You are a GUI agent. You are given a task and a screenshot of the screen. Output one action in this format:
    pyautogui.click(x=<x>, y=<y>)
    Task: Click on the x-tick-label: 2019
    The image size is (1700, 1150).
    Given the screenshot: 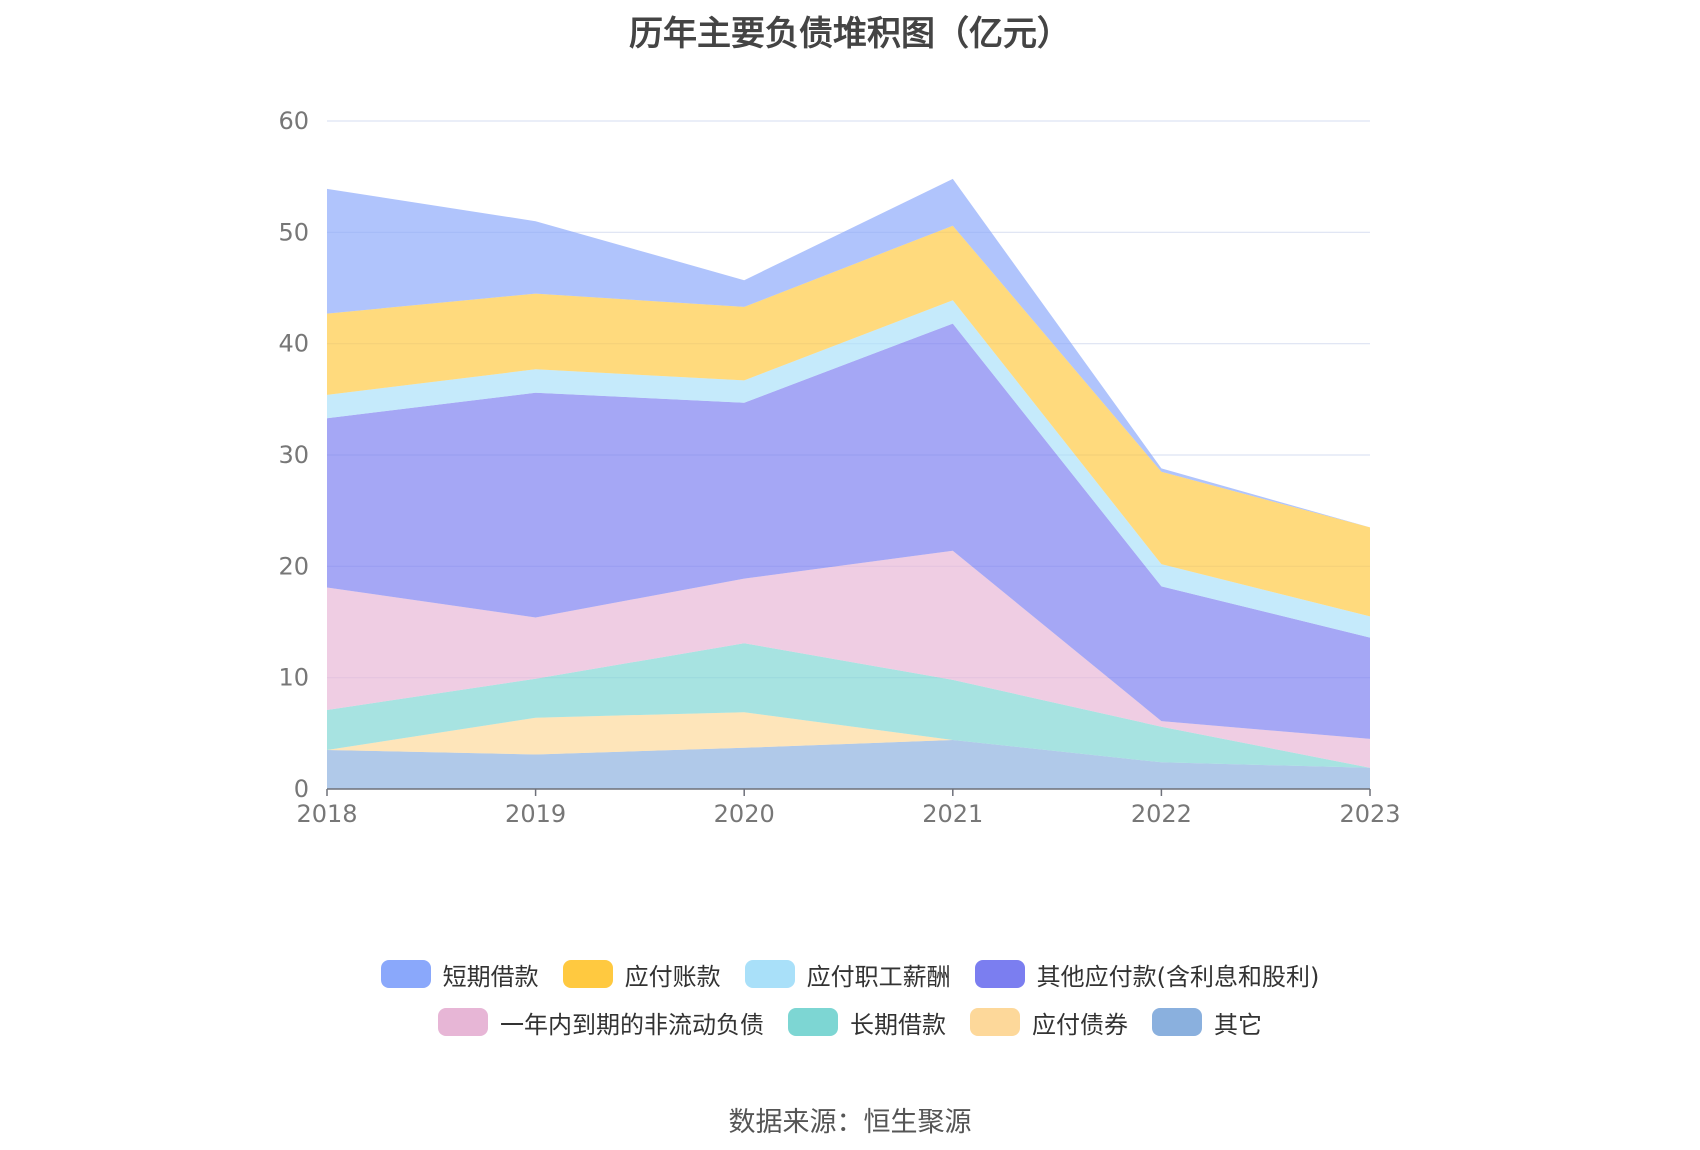 What is the action you would take?
    pyautogui.click(x=535, y=814)
    